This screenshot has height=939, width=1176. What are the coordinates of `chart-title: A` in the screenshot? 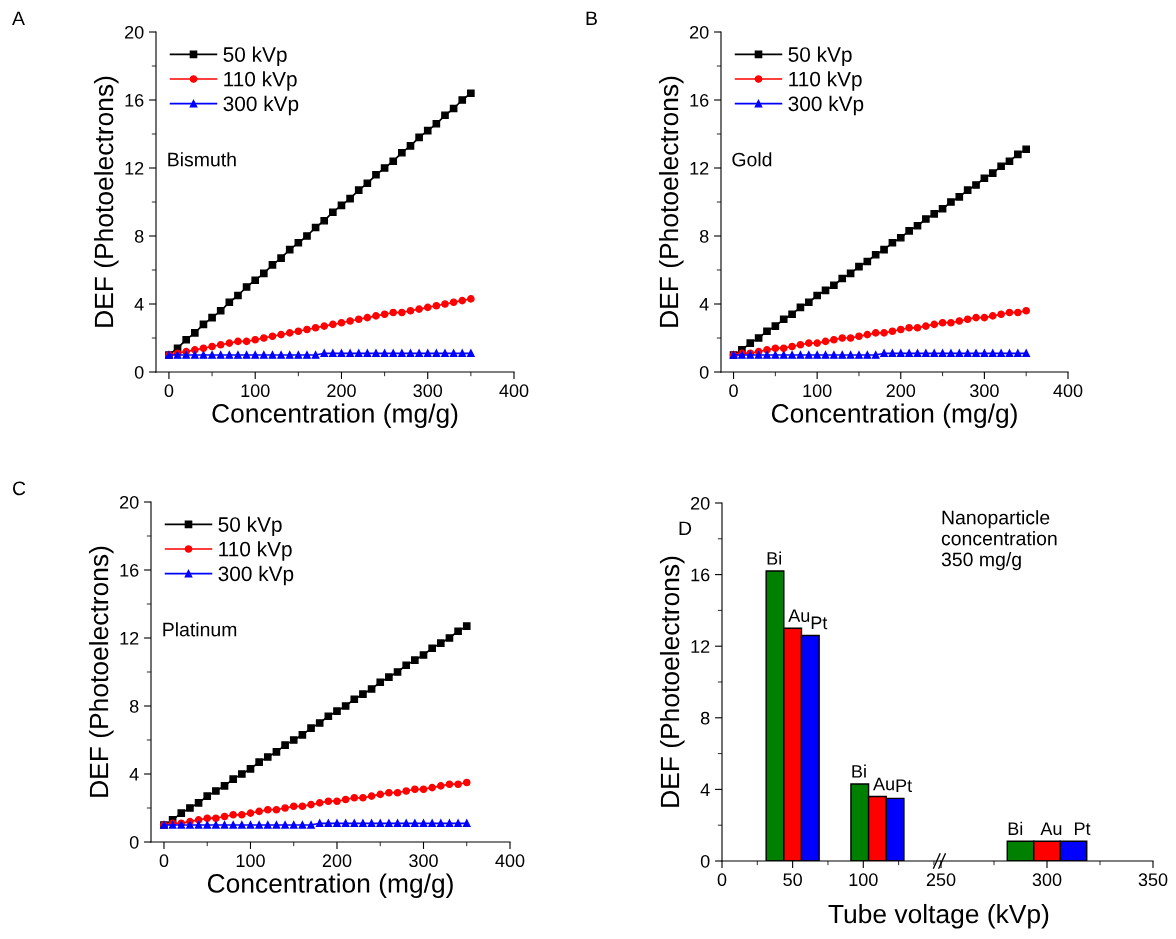 It's located at (18, 18).